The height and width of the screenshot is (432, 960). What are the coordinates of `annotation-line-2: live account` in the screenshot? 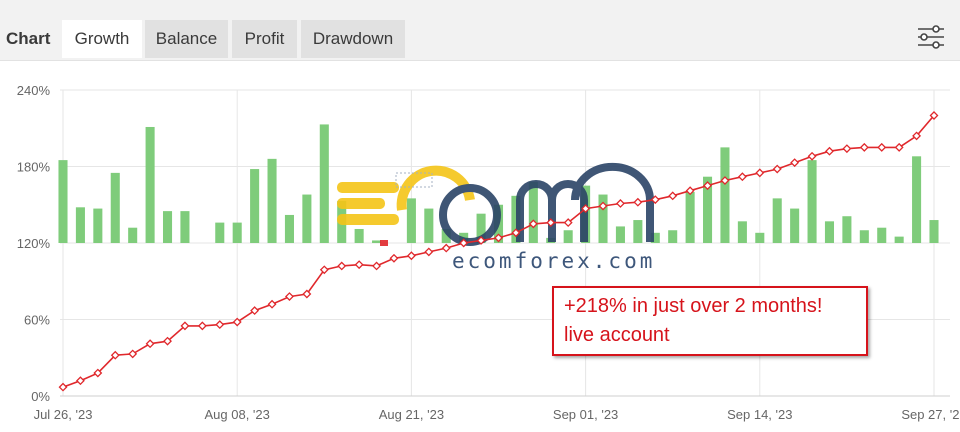 It's located at (617, 335).